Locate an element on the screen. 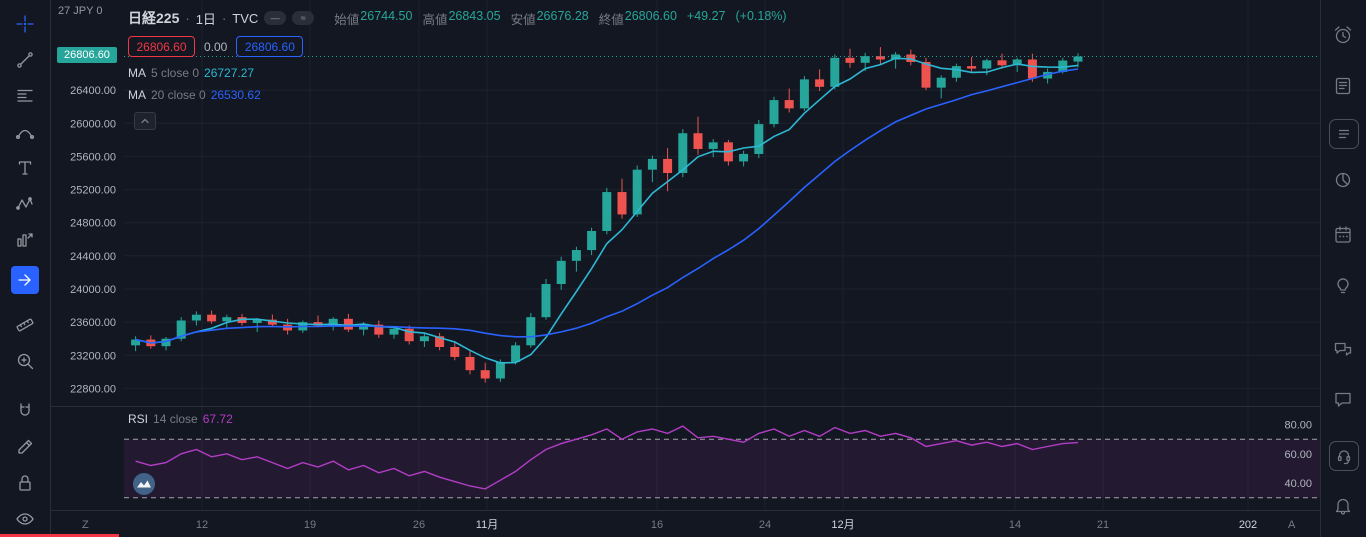 The width and height of the screenshot is (1366, 537). notifications-button is located at coordinates (1343, 505).